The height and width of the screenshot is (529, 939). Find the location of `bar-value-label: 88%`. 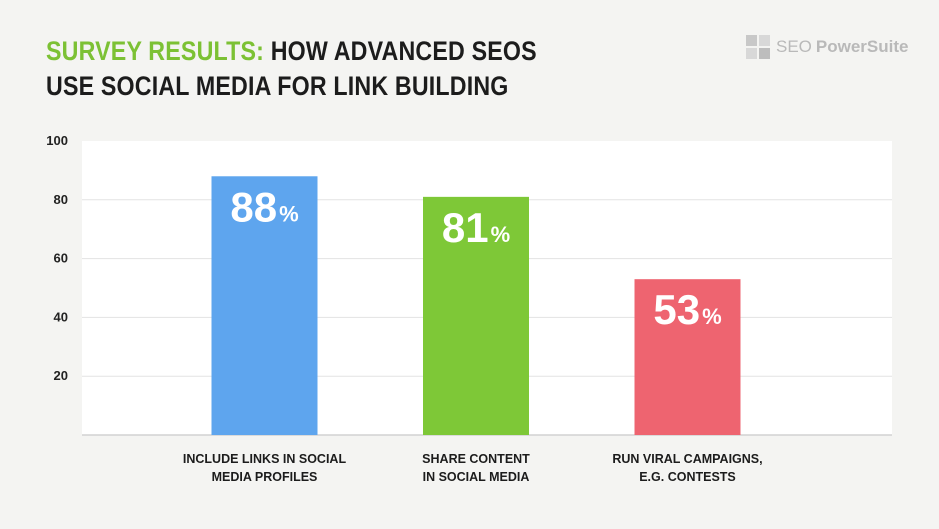

bar-value-label: 88% is located at coordinates (264, 206).